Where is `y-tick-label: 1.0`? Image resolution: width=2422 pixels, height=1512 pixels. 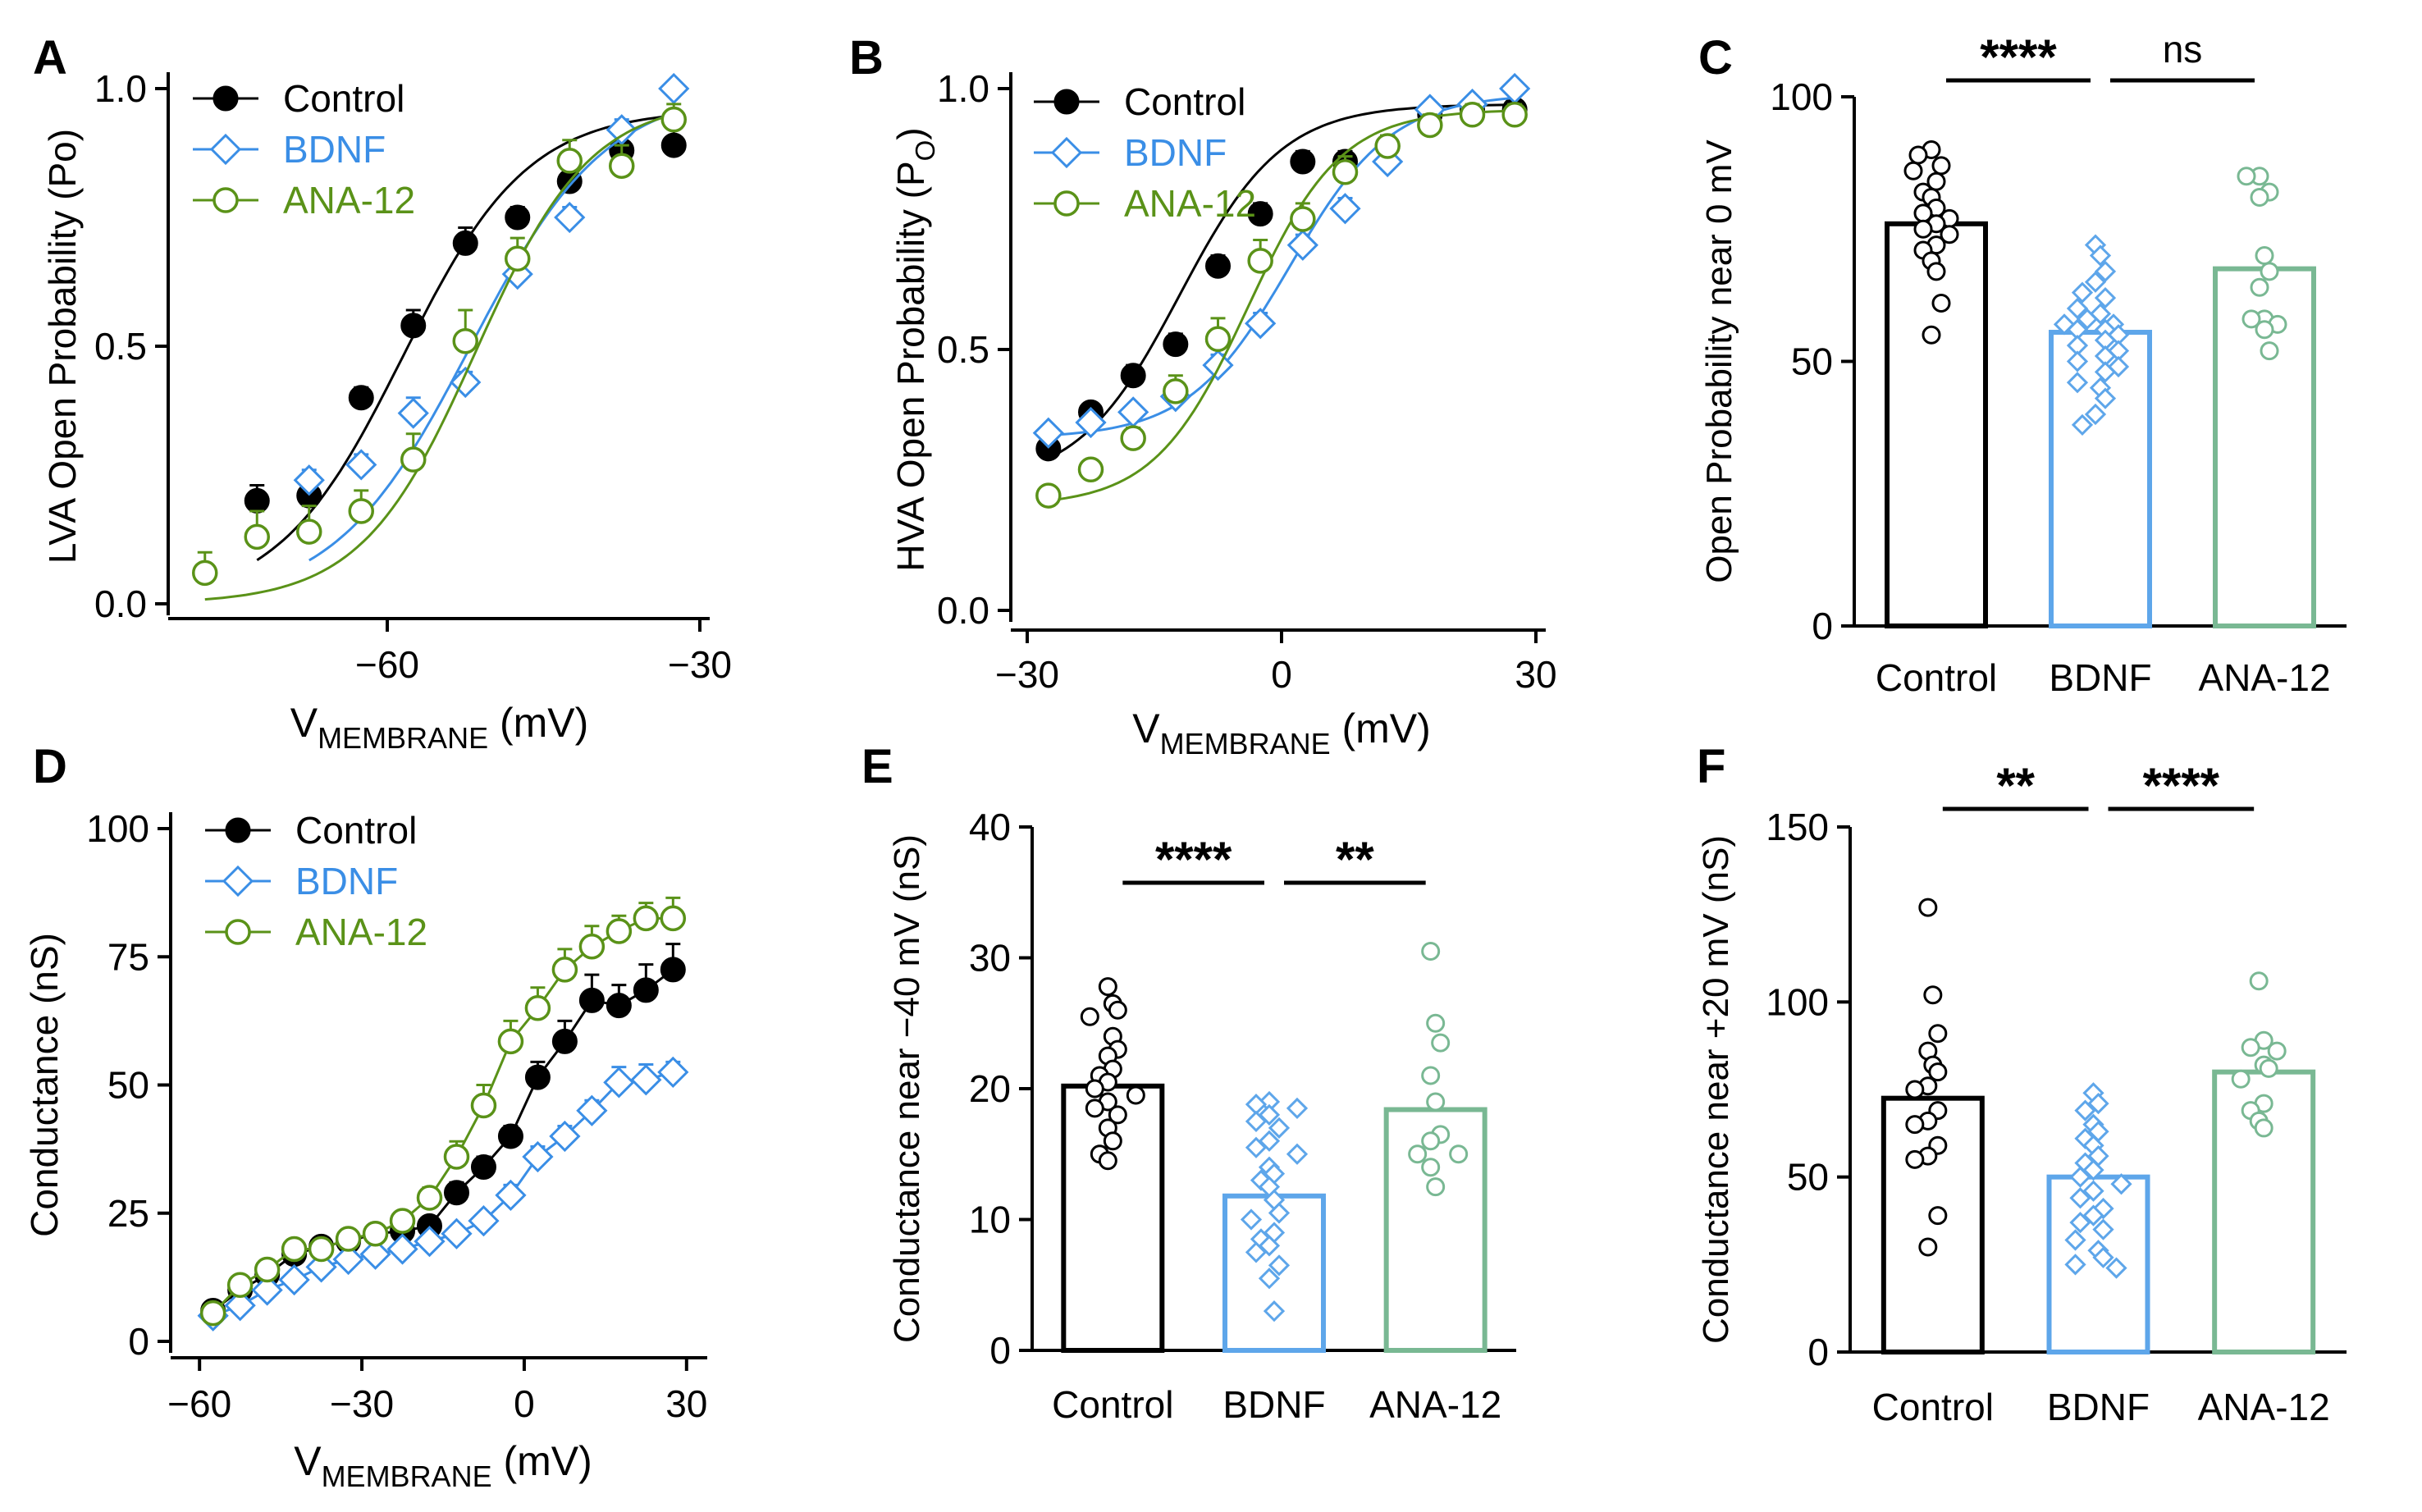
y-tick-label: 1.0 is located at coordinates (963, 88).